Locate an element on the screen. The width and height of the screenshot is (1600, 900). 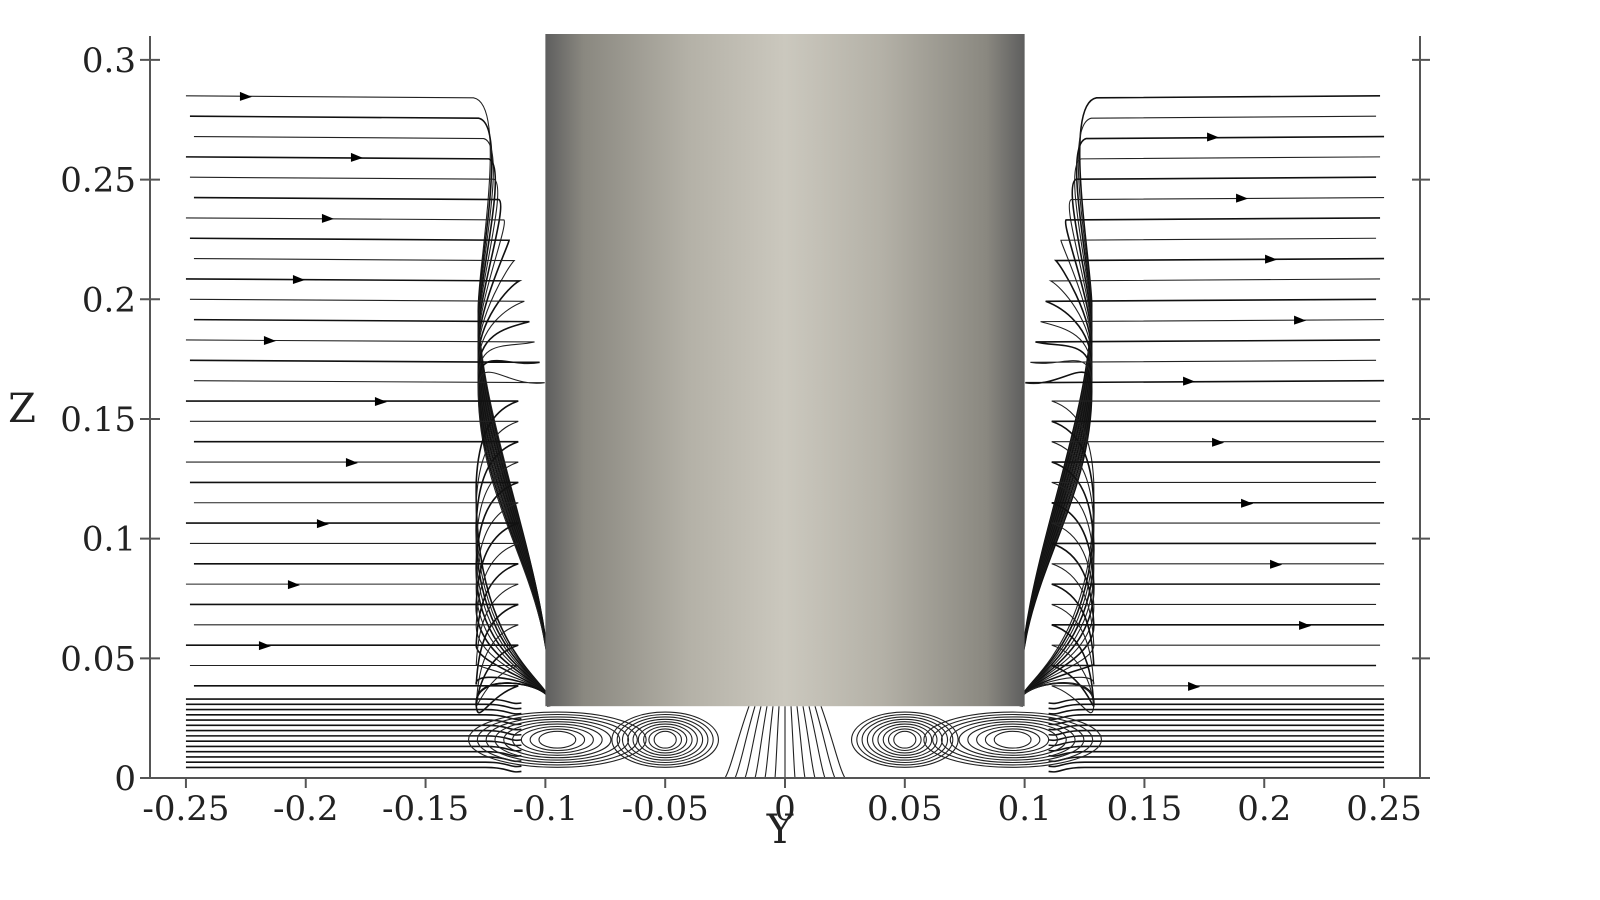
z-tick-label: 0.1 is located at coordinates (109, 540).